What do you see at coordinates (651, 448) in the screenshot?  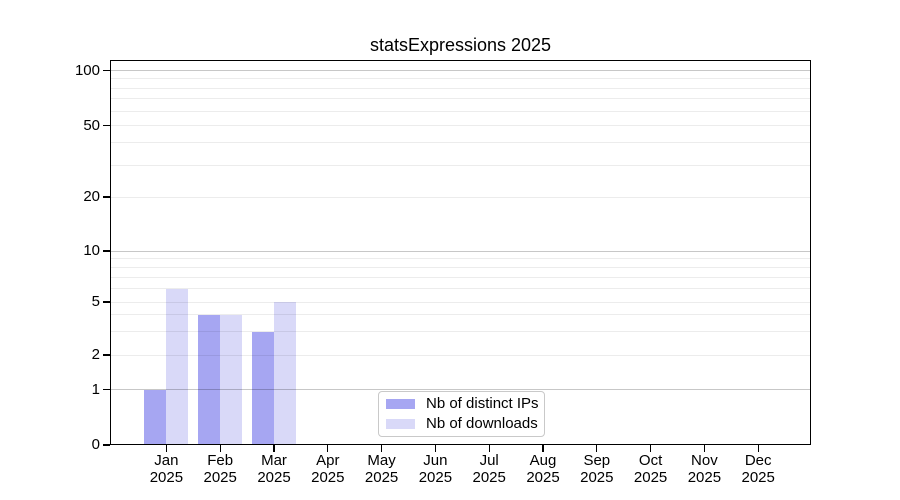 I see `x-tick-oct` at bounding box center [651, 448].